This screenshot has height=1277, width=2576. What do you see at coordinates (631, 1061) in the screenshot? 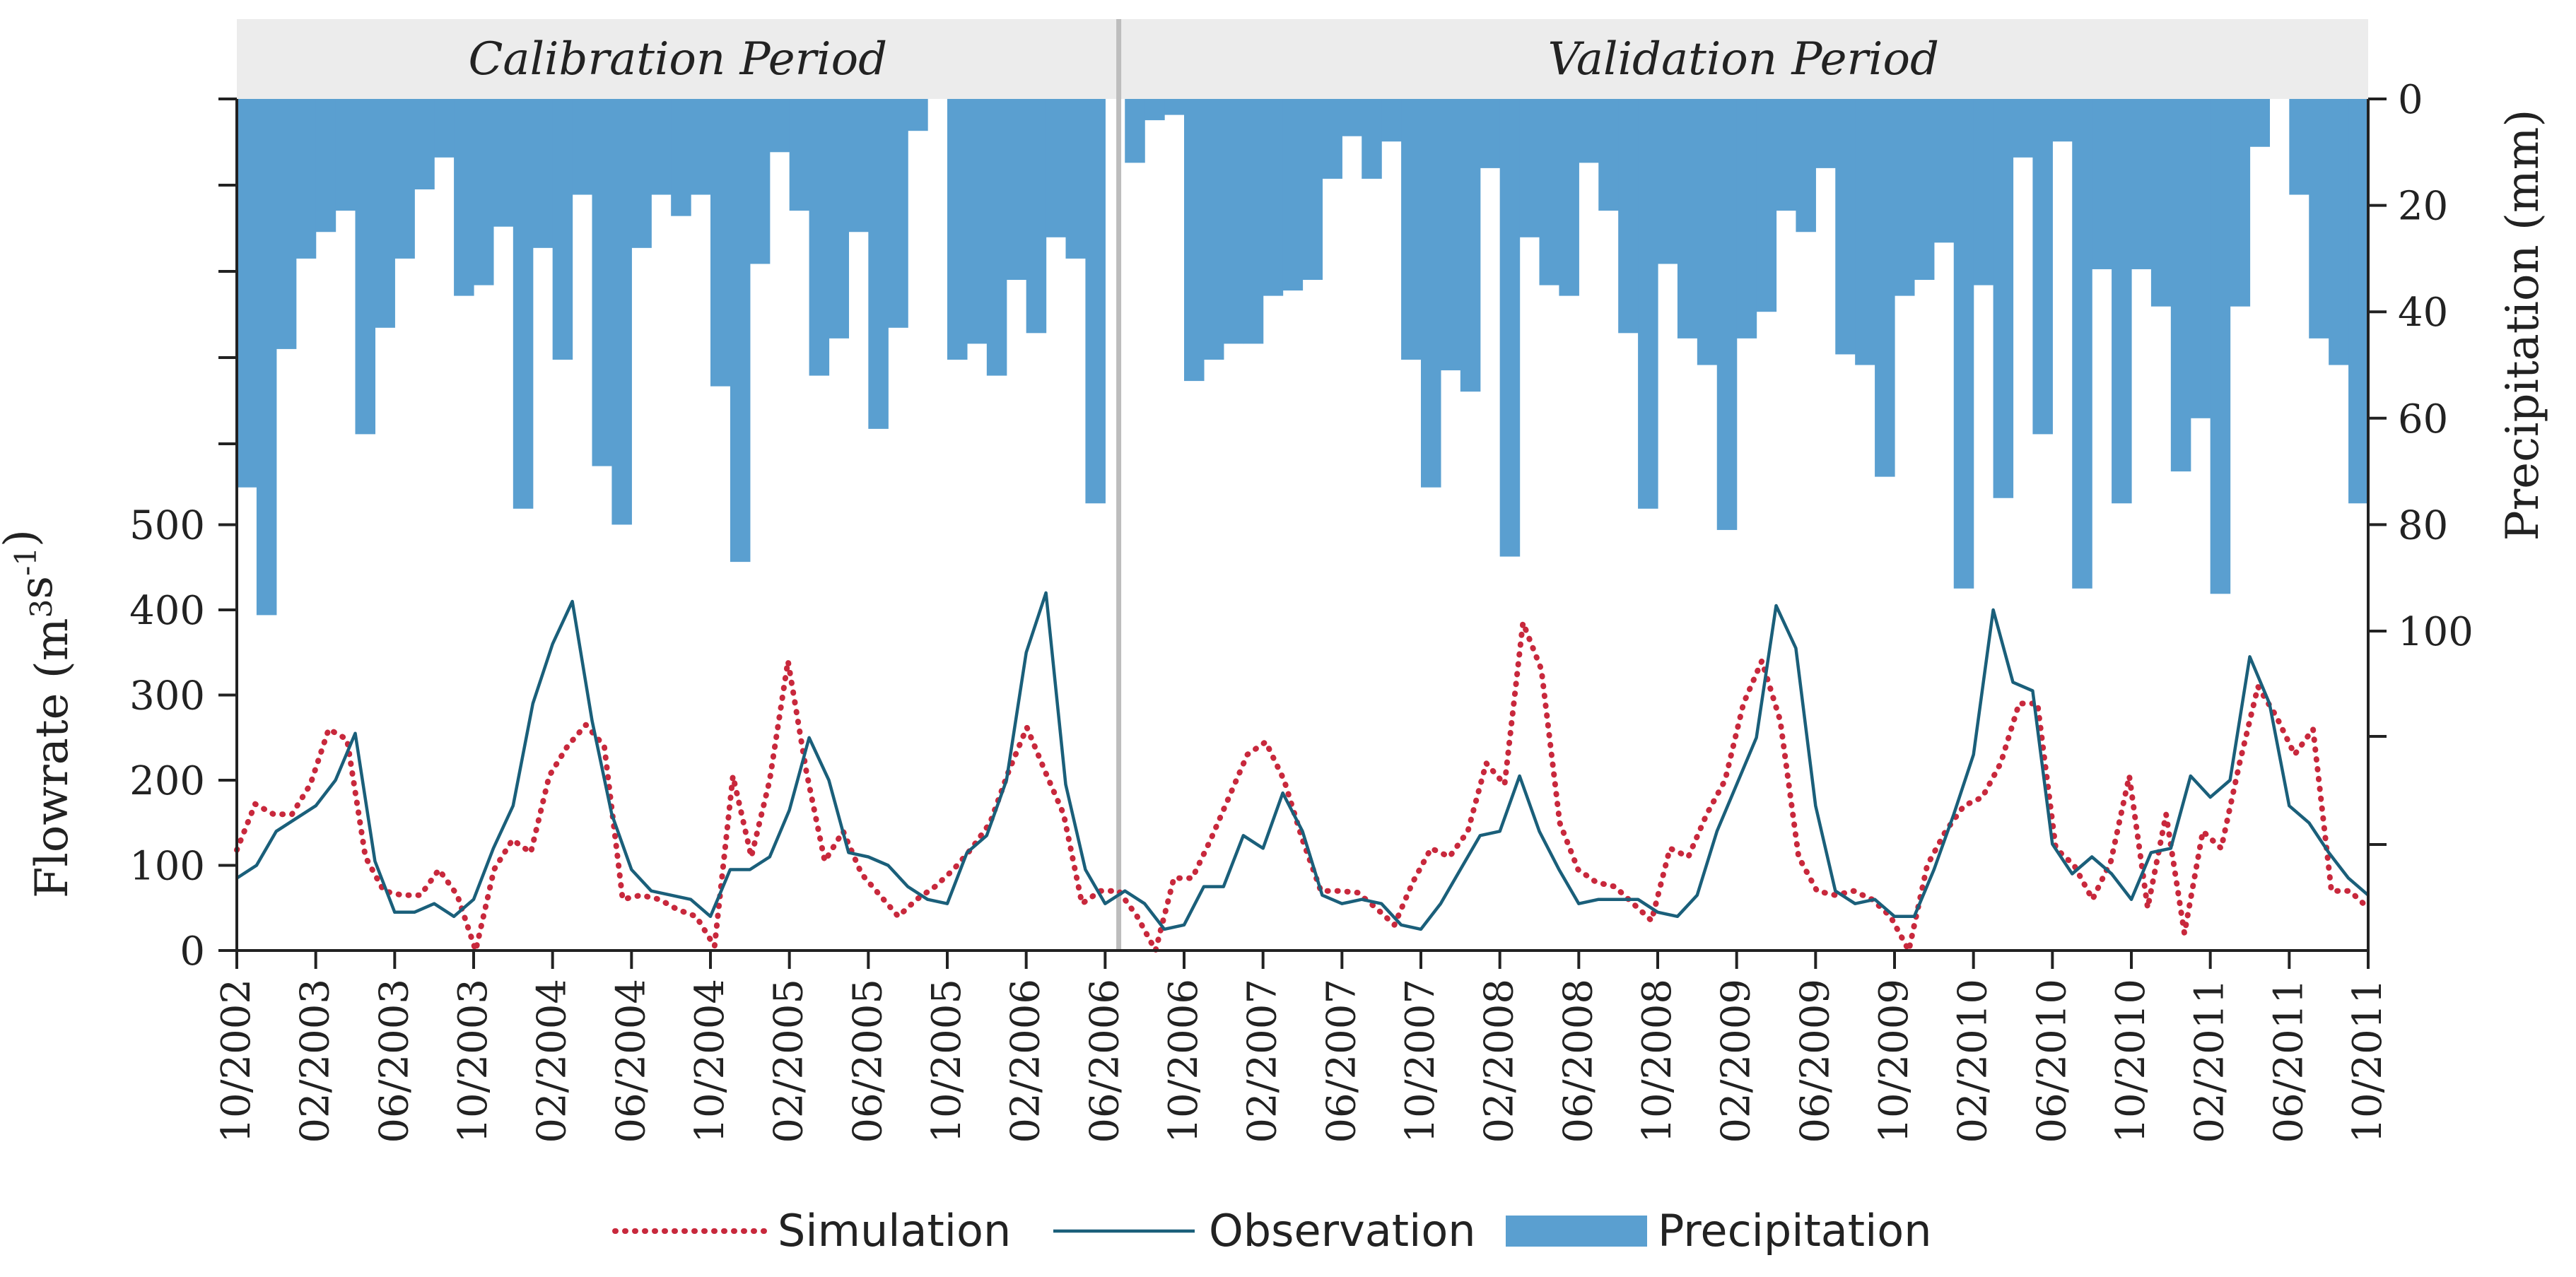
I see `x-axis-tick-label: 06/2004` at bounding box center [631, 1061].